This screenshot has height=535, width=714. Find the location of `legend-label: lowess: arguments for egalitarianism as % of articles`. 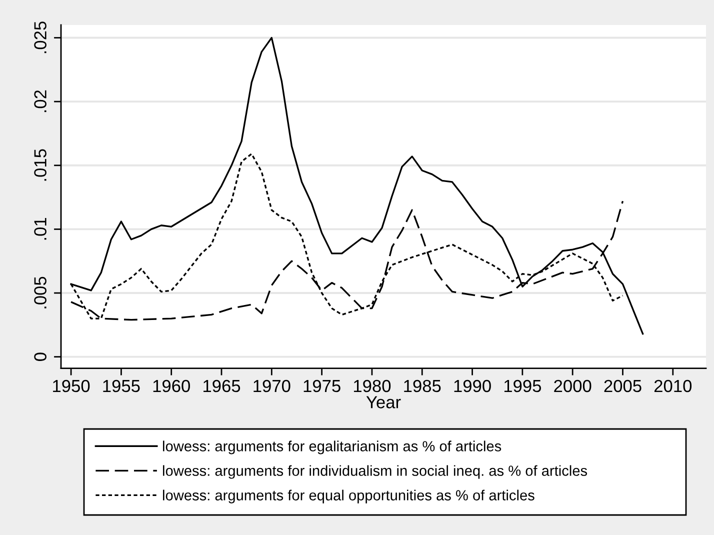

legend-label: lowess: arguments for egalitarianism as % of articles is located at coordinates (332, 447).